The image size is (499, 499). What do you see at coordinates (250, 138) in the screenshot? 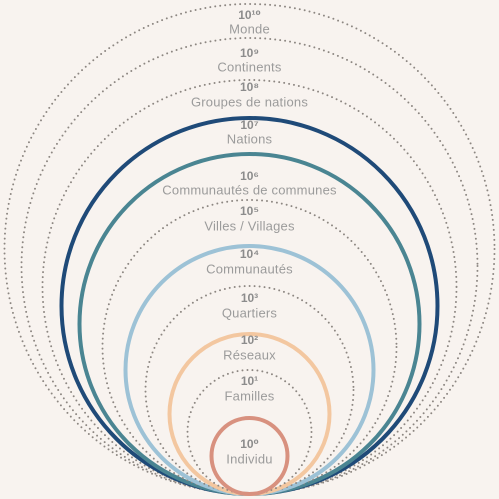
I see `level-name: Nations` at bounding box center [250, 138].